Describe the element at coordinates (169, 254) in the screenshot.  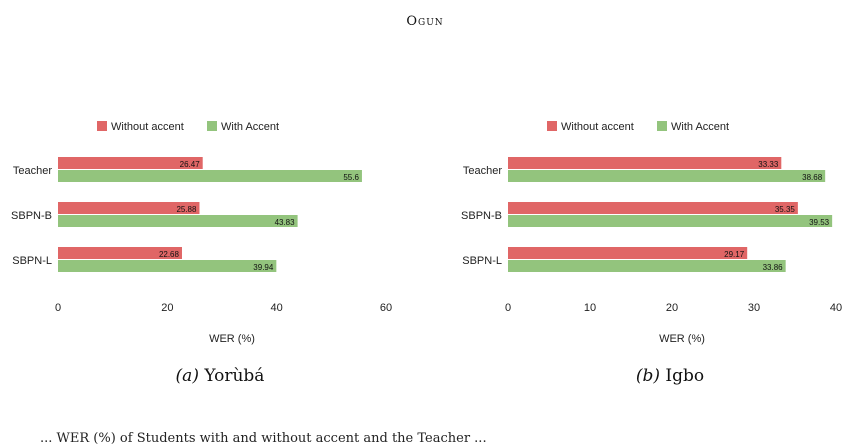
I see `data-label: 22.68` at that location.